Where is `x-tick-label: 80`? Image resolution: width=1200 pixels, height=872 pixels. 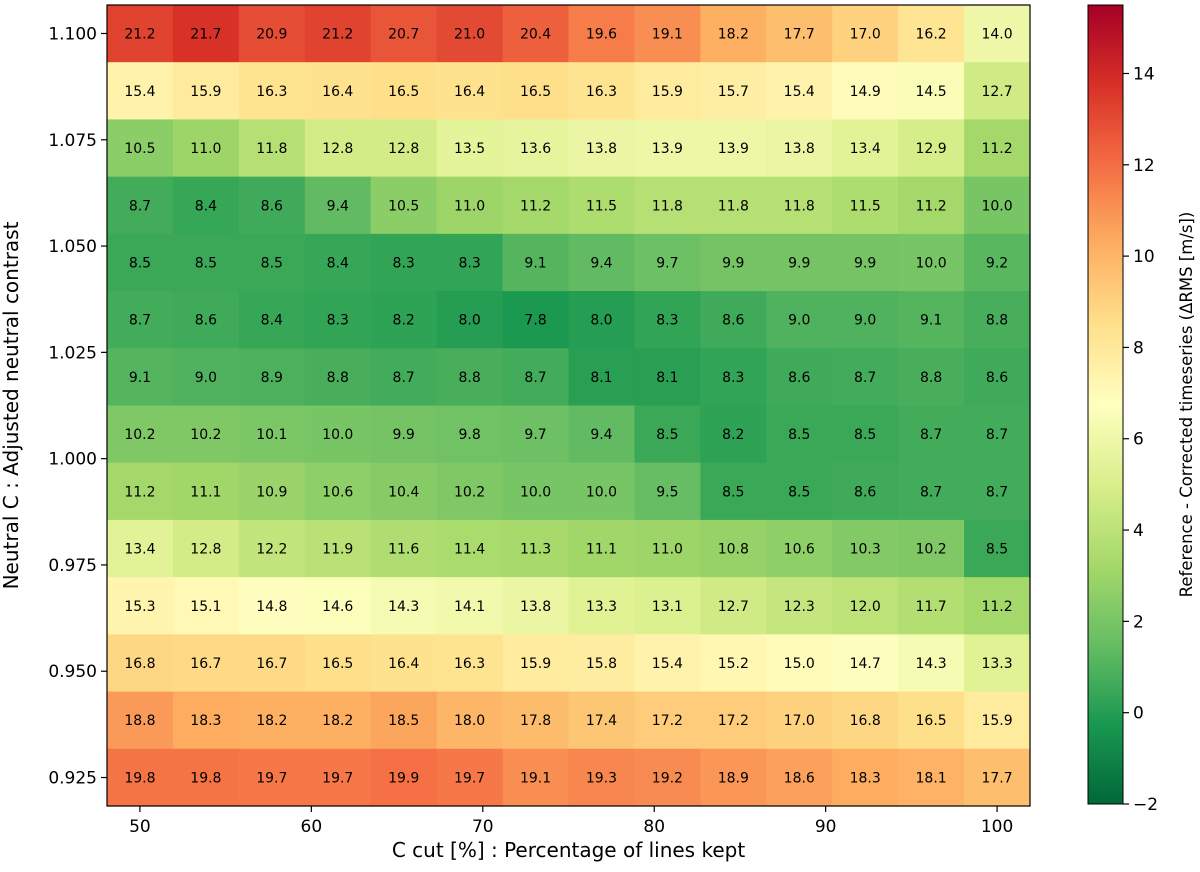
x-tick-label: 80 is located at coordinates (654, 827).